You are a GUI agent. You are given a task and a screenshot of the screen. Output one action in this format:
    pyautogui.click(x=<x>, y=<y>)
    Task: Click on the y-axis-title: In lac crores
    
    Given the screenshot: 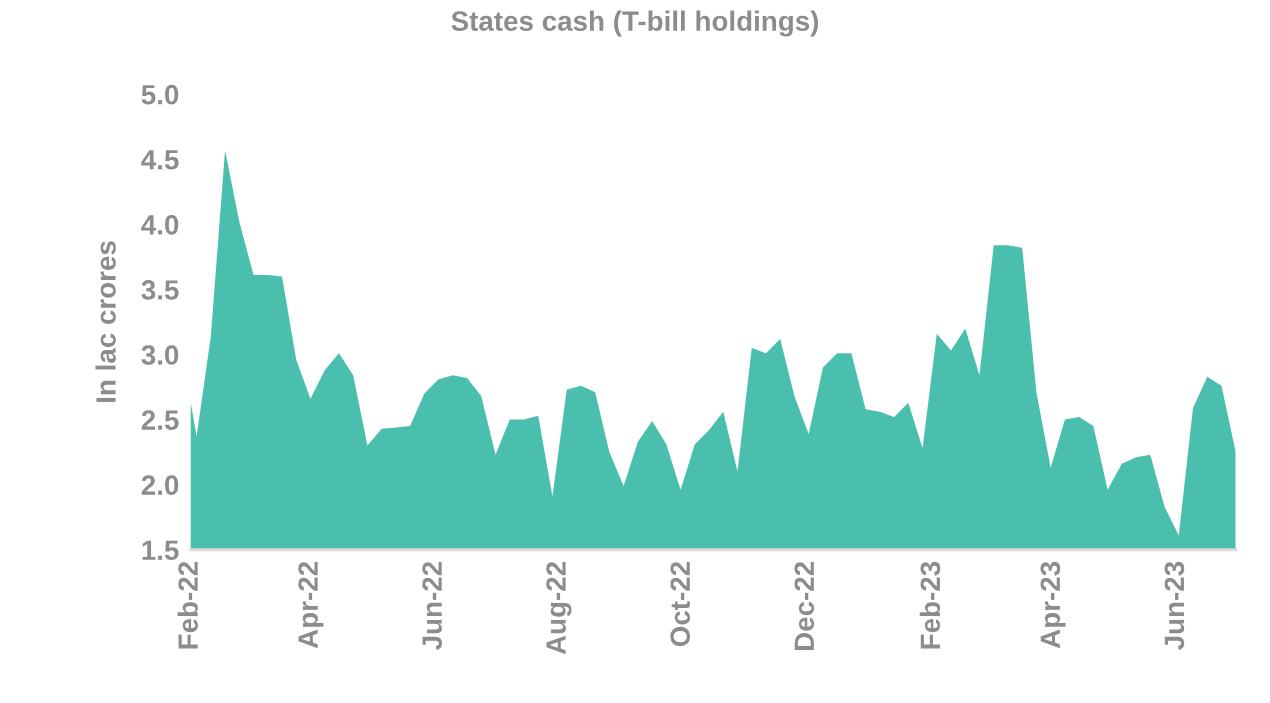 What is the action you would take?
    pyautogui.click(x=105, y=321)
    